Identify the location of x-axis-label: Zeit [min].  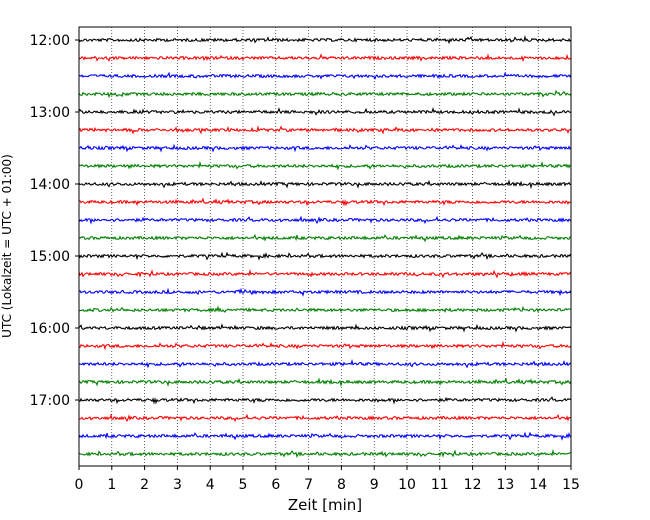
(325, 505).